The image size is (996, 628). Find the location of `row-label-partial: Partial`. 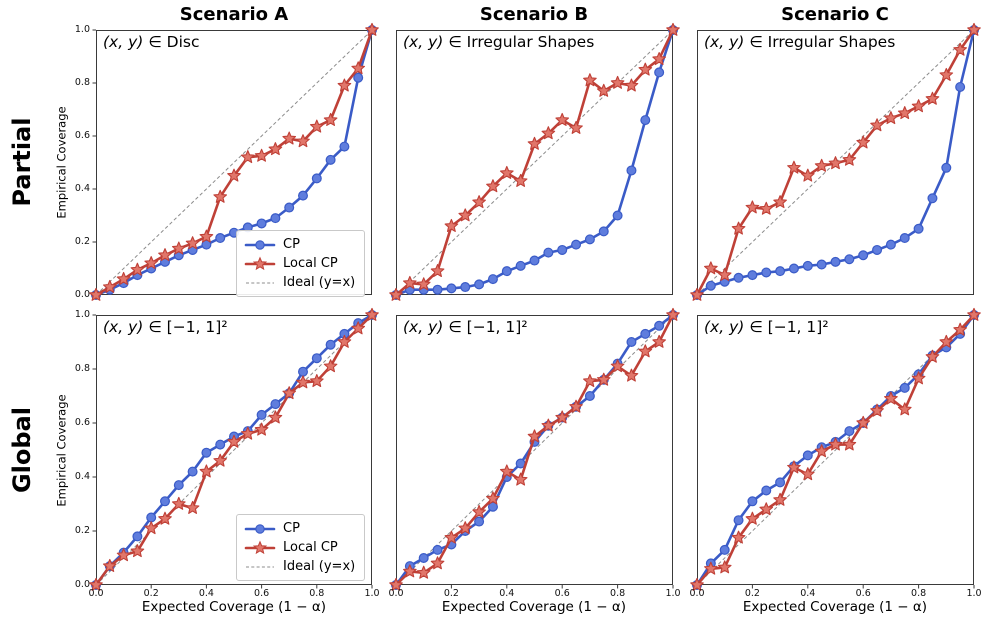

row-label-partial: Partial is located at coordinates (22, 162).